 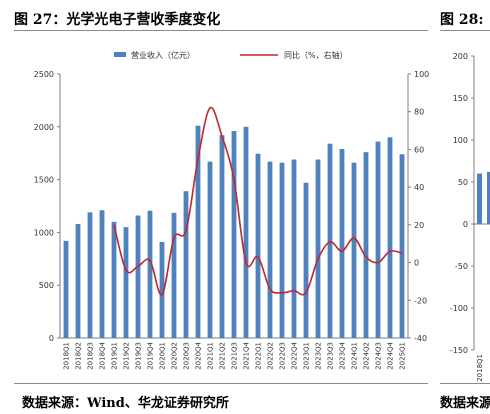 I want to click on bar-2022Q3, so click(x=282, y=250).